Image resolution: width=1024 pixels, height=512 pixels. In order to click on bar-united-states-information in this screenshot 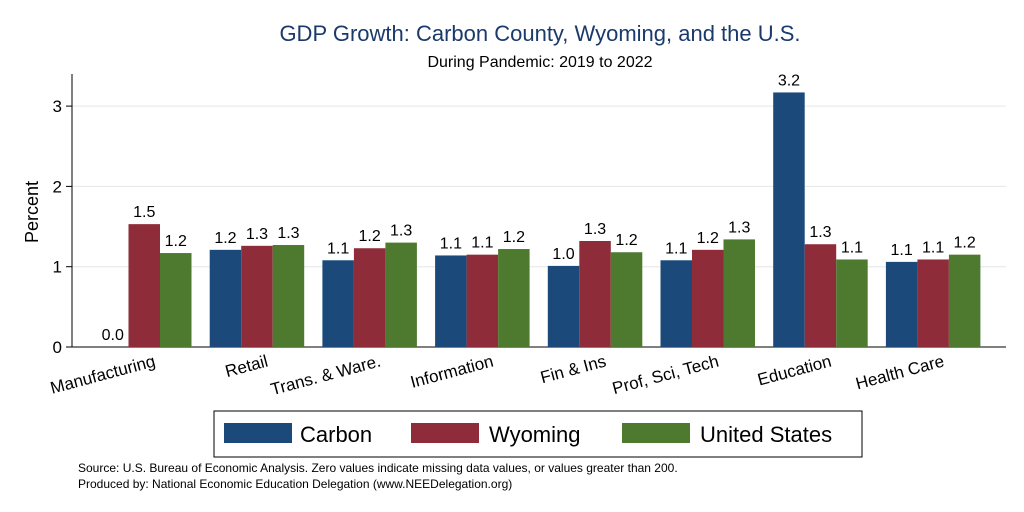, I will do `click(514, 298)`.